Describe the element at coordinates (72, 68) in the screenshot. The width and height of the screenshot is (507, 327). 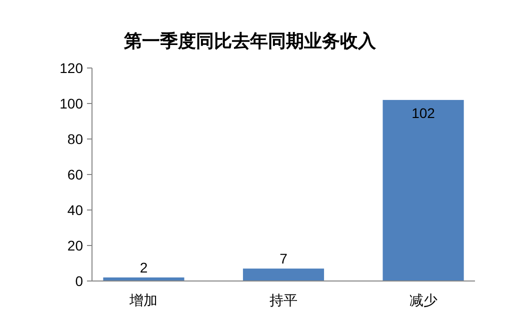
I see `y-tick-label: 120` at that location.